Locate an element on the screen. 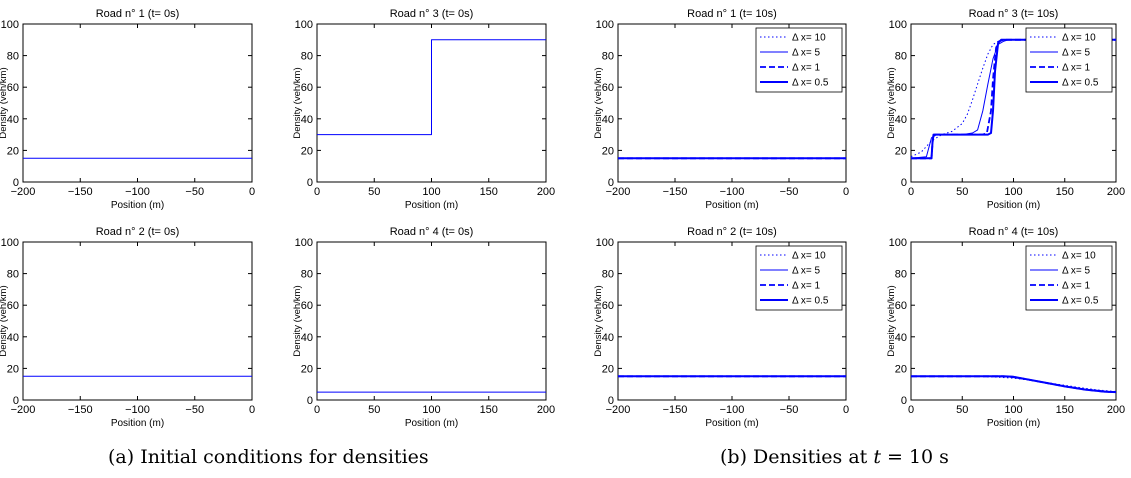 The width and height of the screenshot is (1131, 478). plot-title: Road n° 3 (t= 0s) is located at coordinates (432, 14).